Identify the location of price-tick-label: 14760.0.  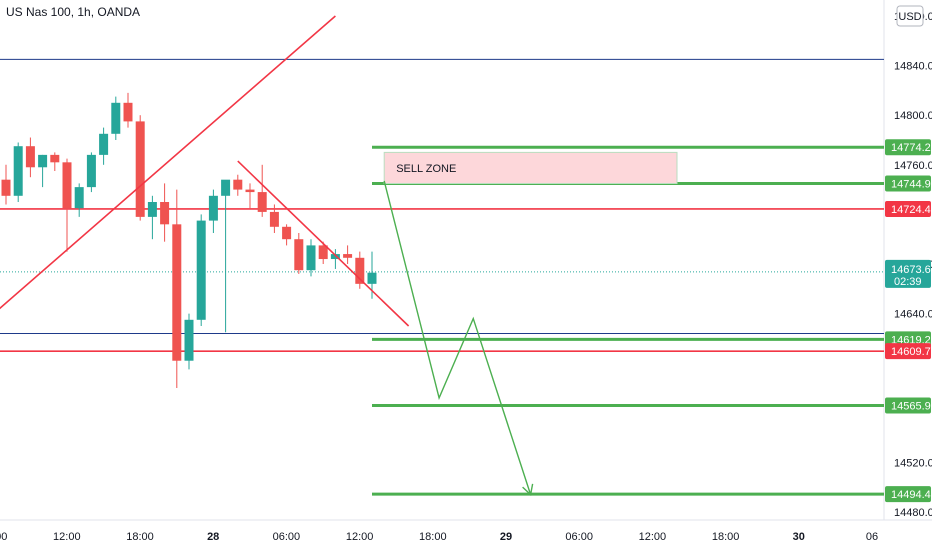
(913, 166).